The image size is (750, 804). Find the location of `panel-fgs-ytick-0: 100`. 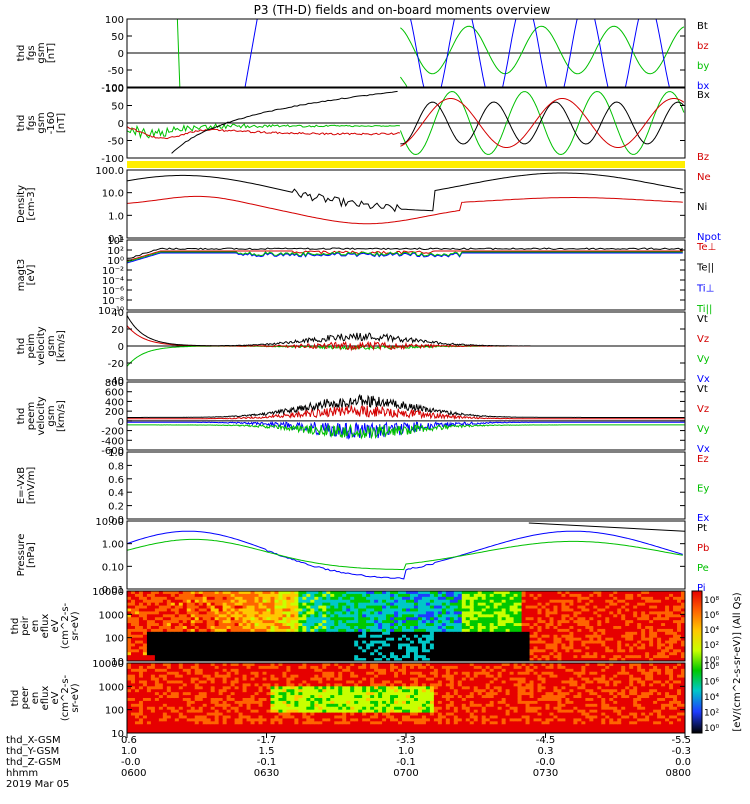

panel-fgs-ytick-0: 100 is located at coordinates (114, 20).